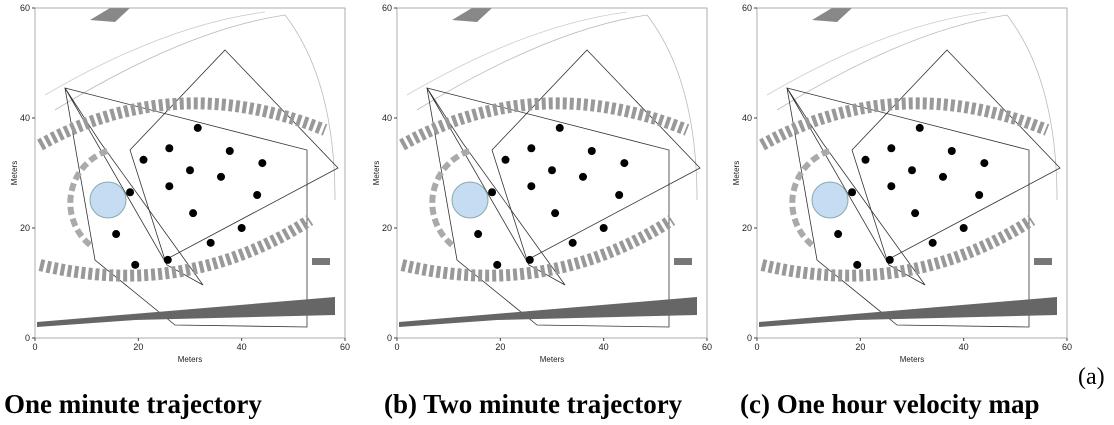  Describe the element at coordinates (889, 404) in the screenshot. I see `caption: (c) One hour velocity map` at that location.